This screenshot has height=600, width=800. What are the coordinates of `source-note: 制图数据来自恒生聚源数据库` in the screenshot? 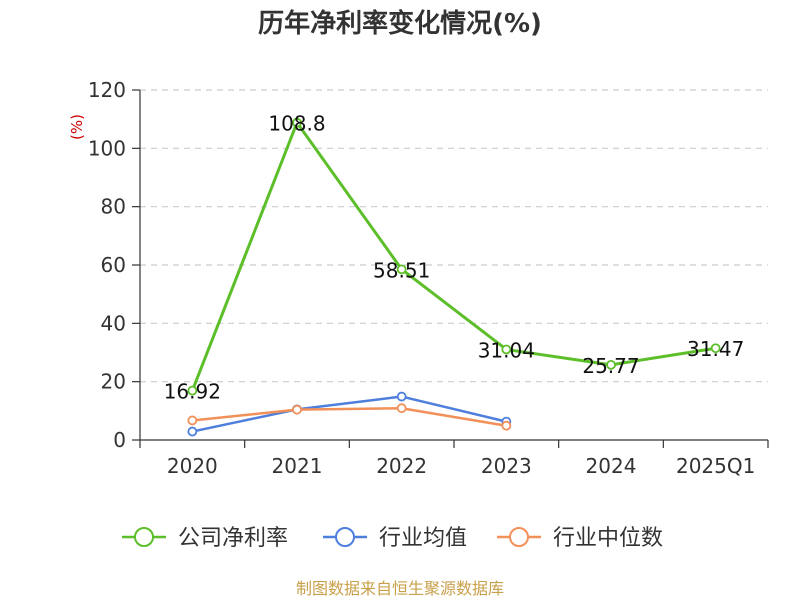 It's located at (400, 588).